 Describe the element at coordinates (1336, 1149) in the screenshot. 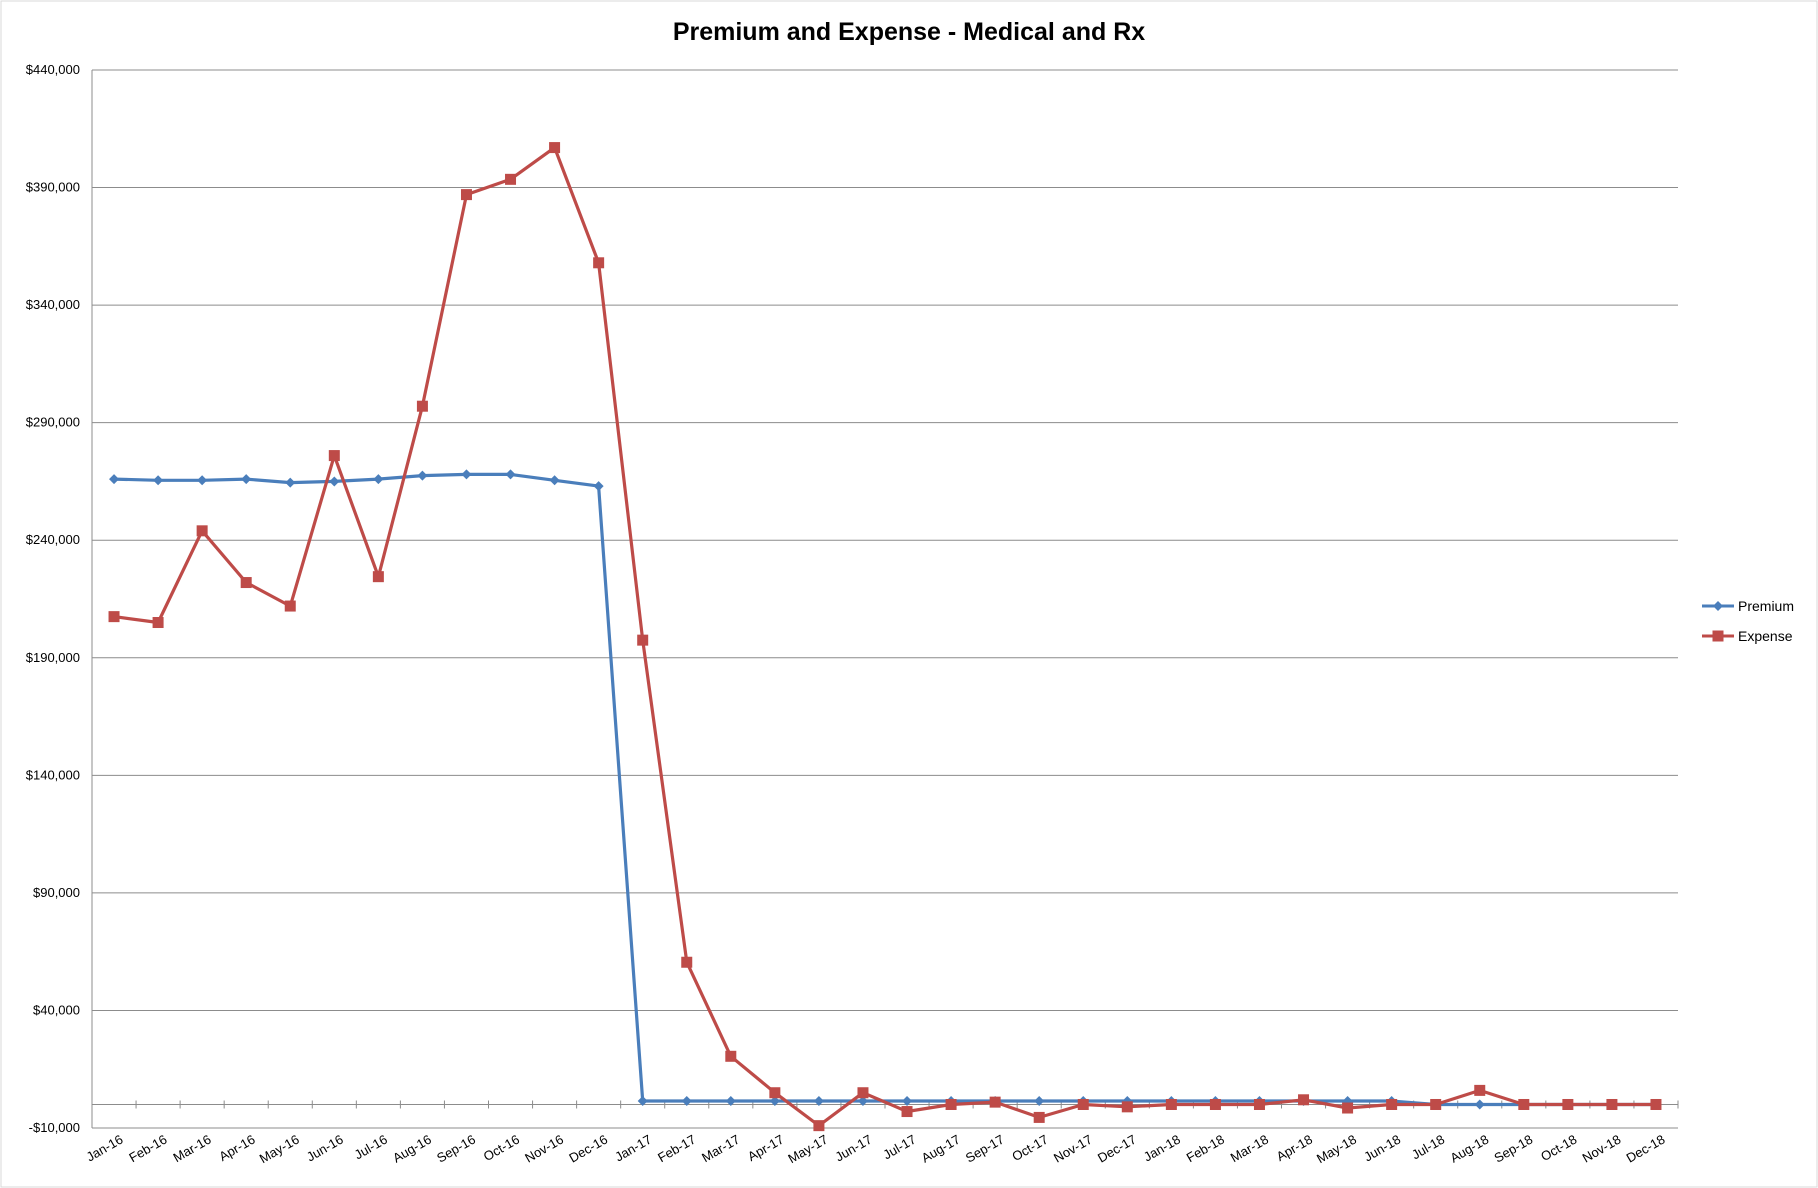

I see `x-tick-label: May-18` at that location.